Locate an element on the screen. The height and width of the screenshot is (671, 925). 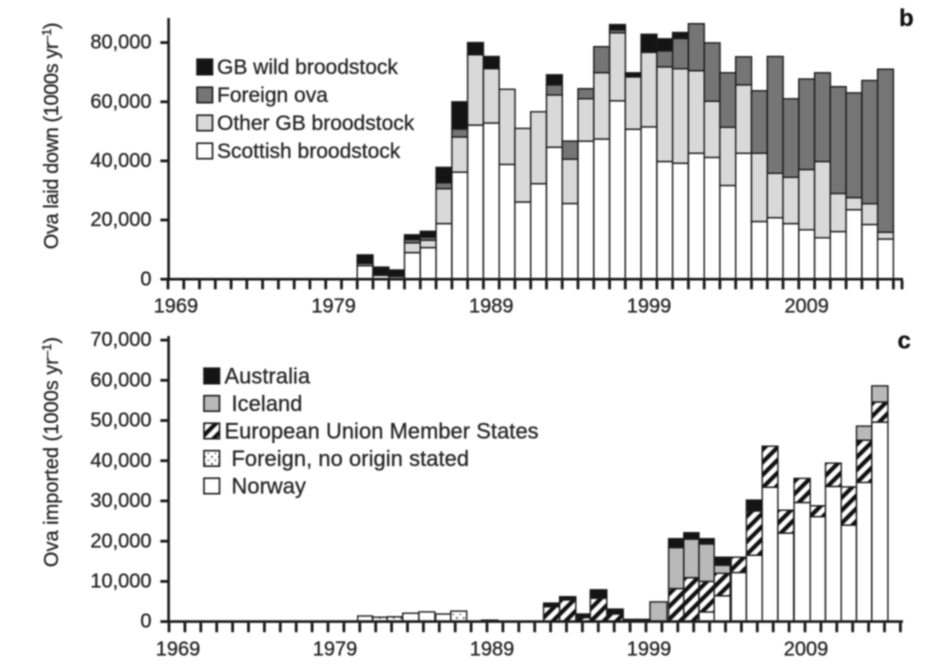
svg-text: Ova imported (1000s yr–1) is located at coordinates (51, 452).